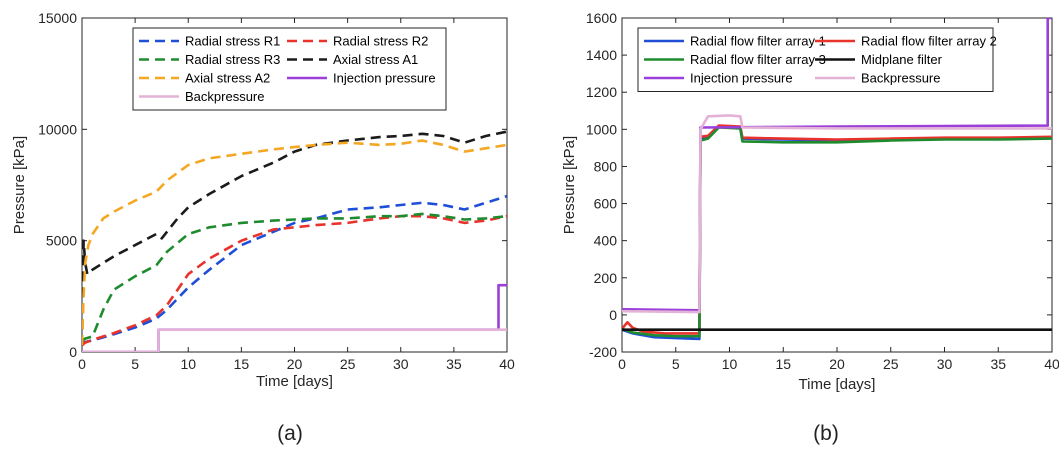 The width and height of the screenshot is (1059, 462). What do you see at coordinates (606, 278) in the screenshot?
I see `y-tick-label: 200` at bounding box center [606, 278].